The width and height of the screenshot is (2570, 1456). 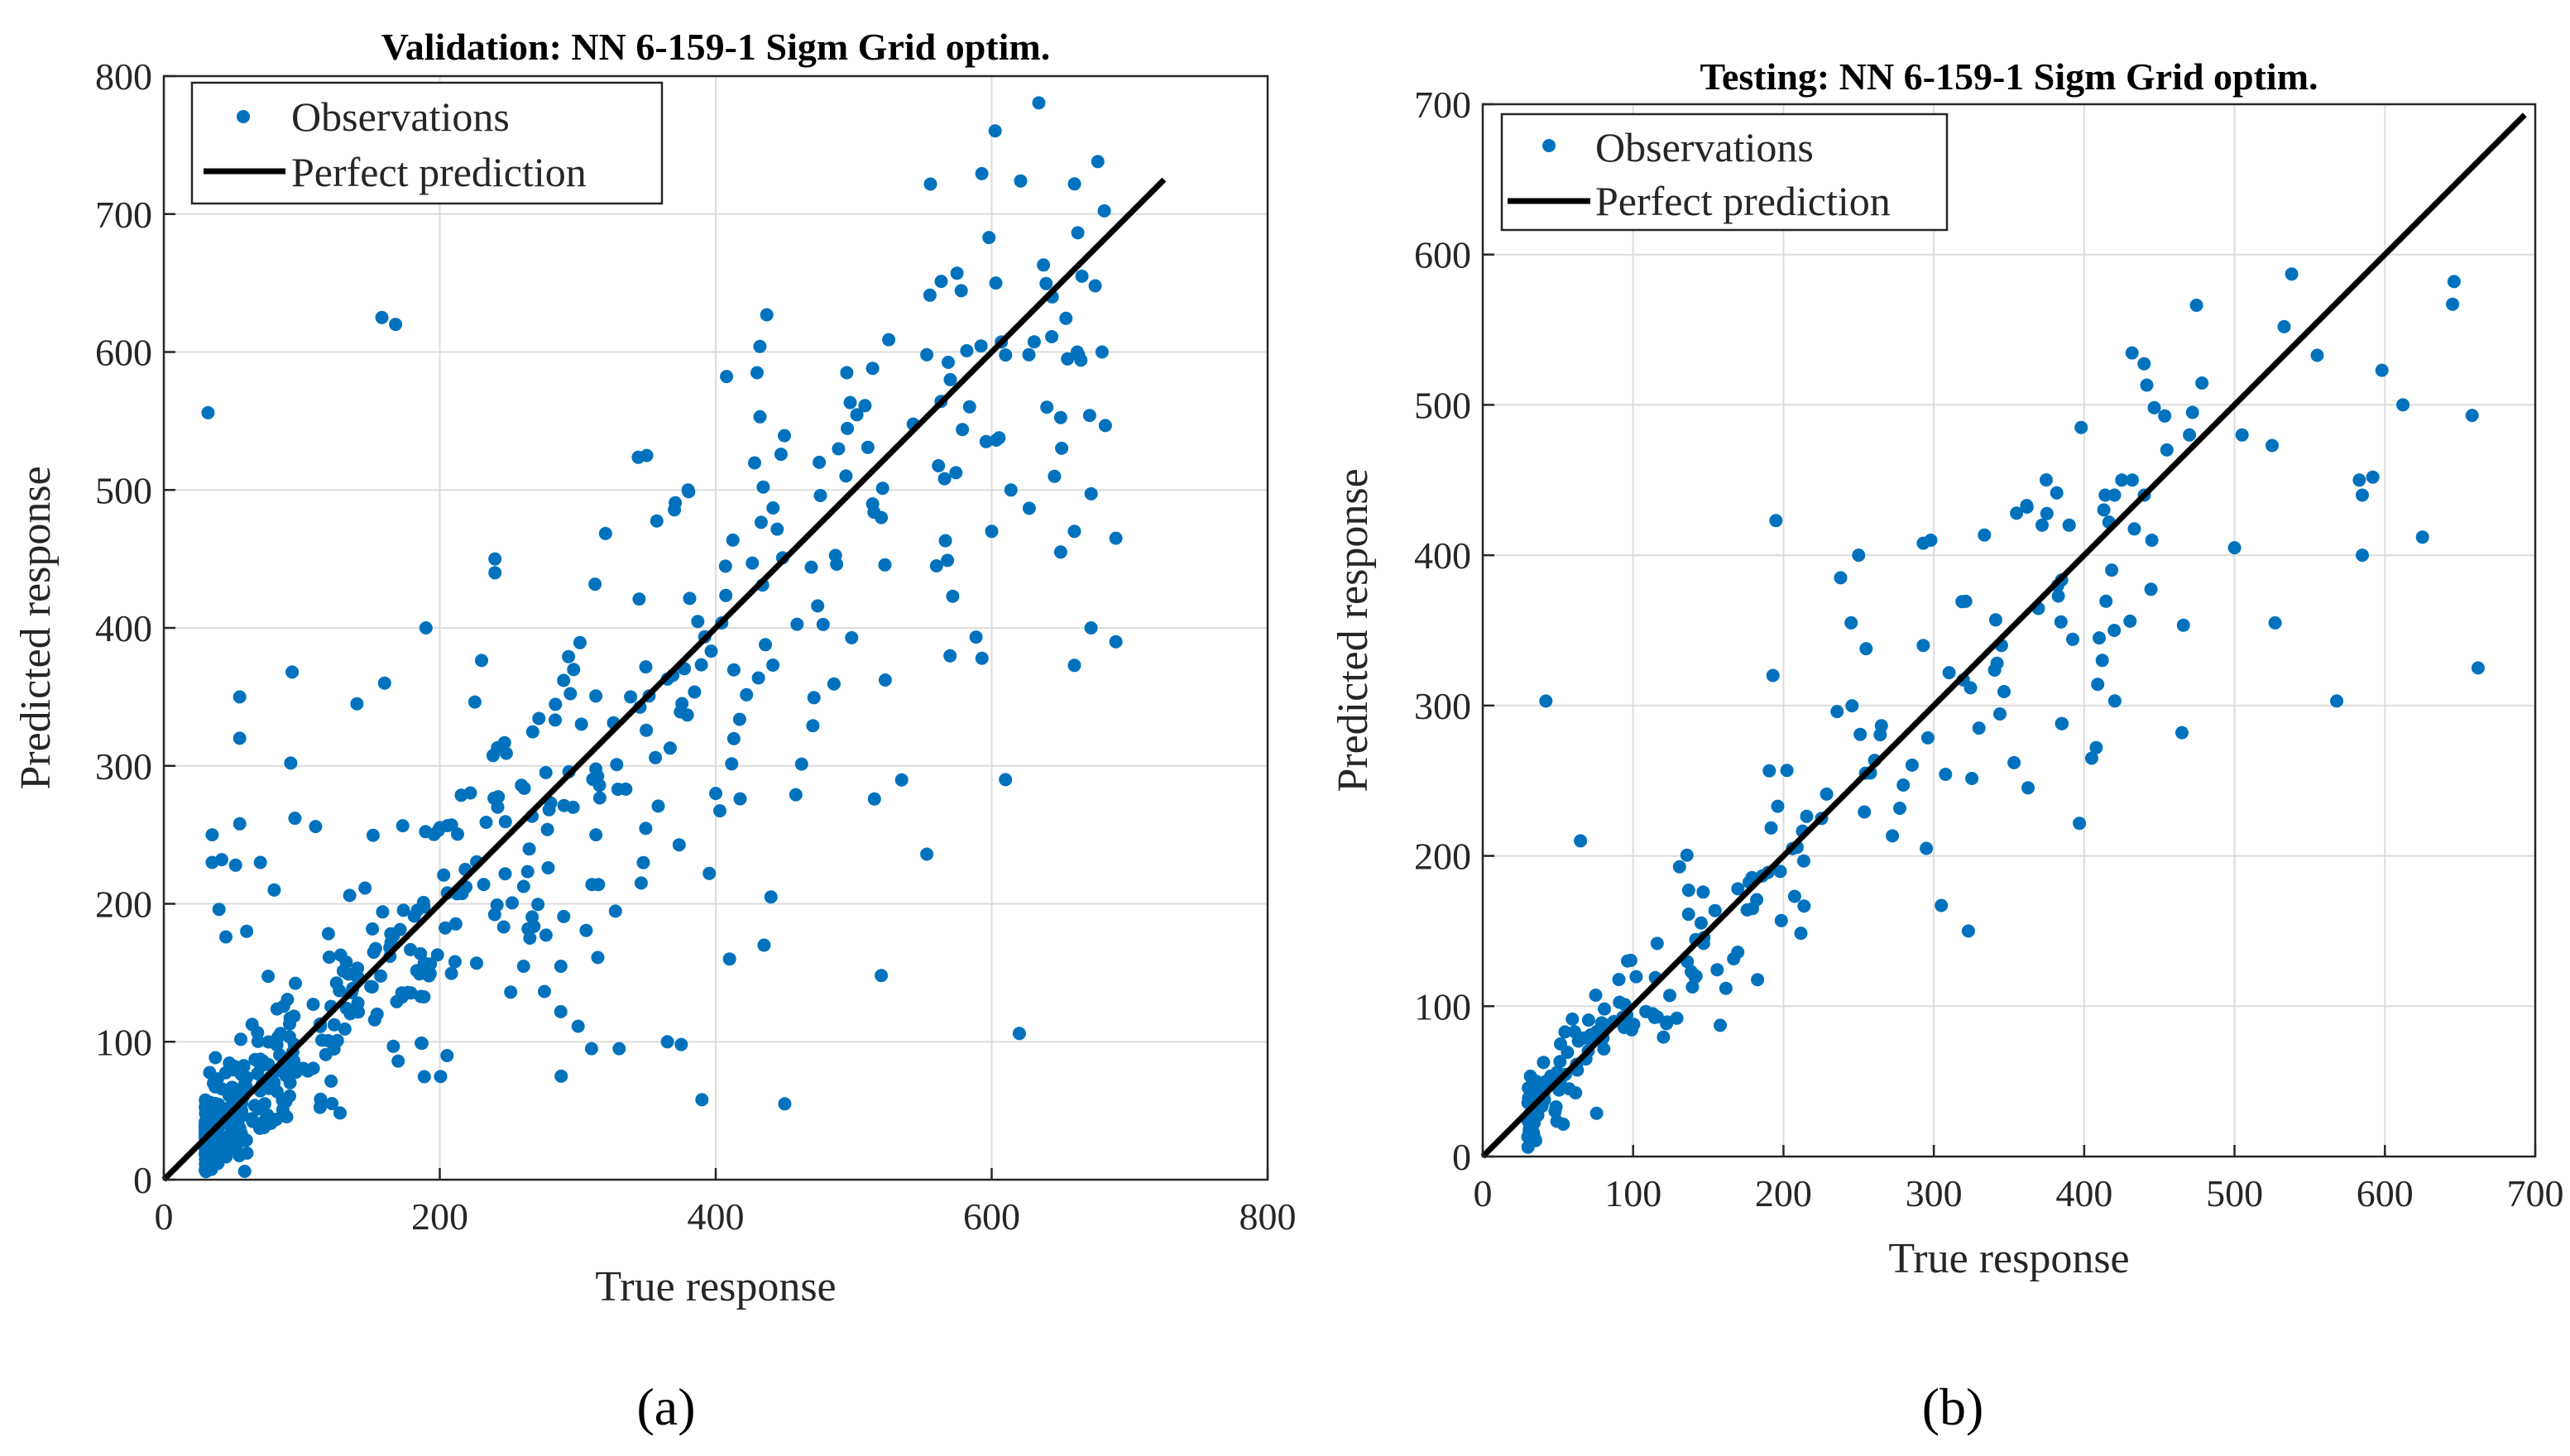 What do you see at coordinates (1442, 706) in the screenshot?
I see `y-tick-label: 300` at bounding box center [1442, 706].